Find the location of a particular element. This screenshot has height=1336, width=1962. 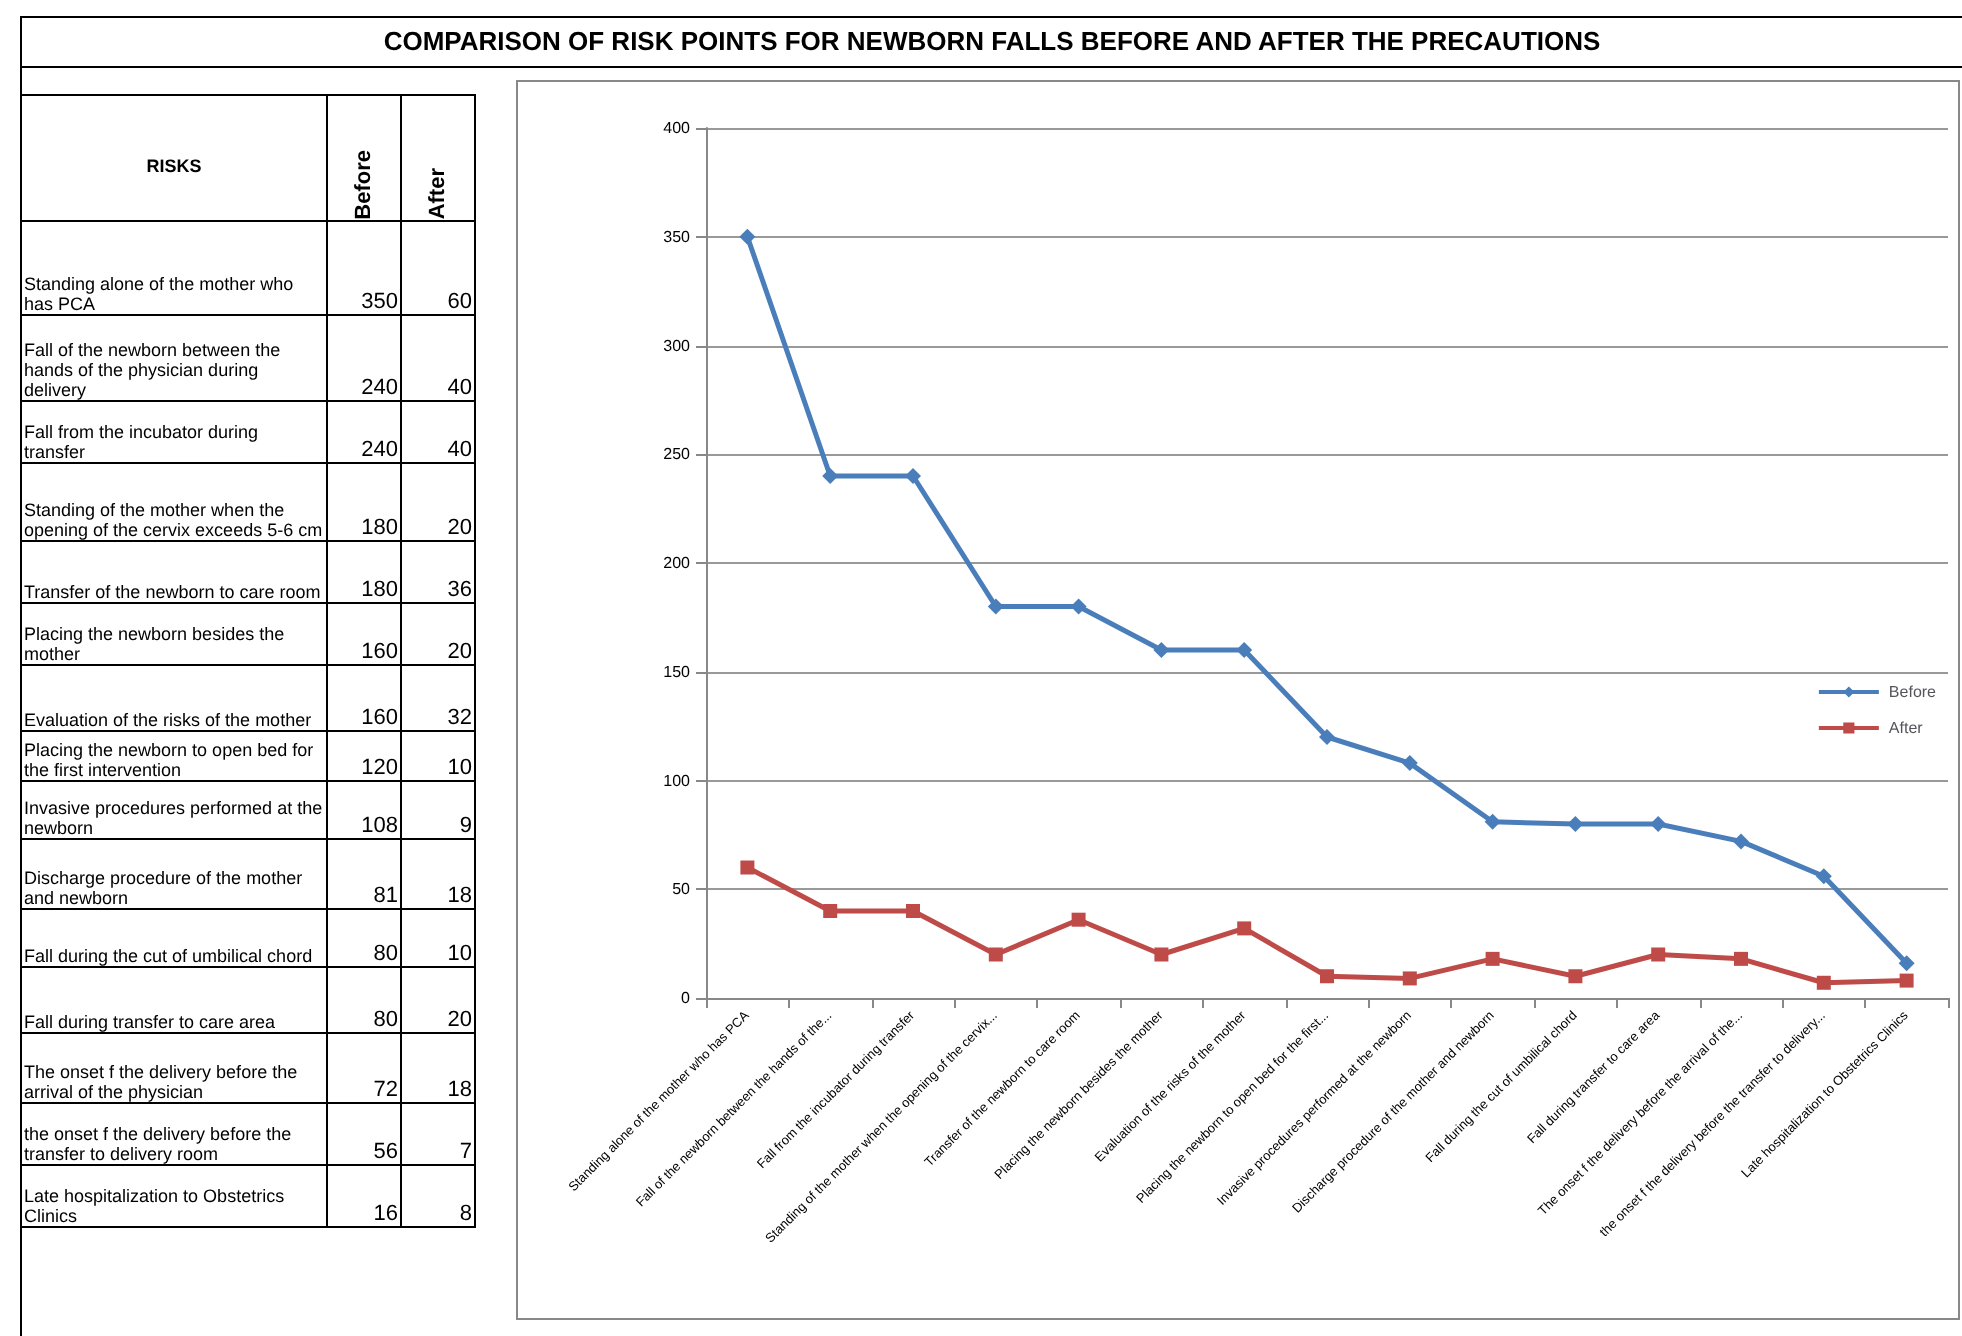

y-tick-label: 0 is located at coordinates (686, 998).